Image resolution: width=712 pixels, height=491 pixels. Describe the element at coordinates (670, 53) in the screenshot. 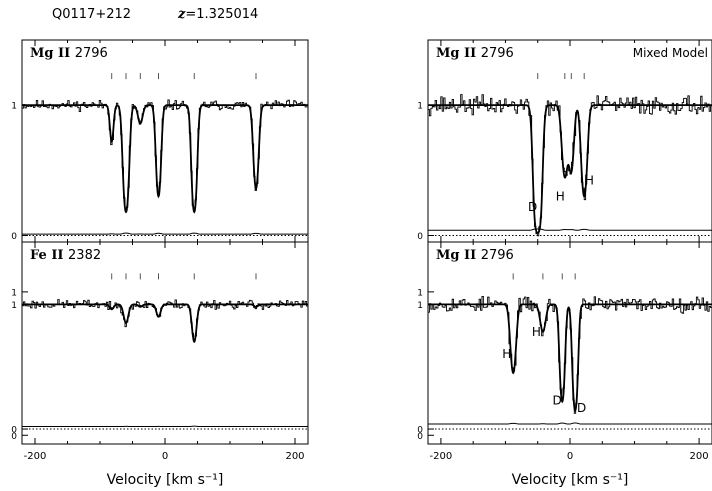

I see `model-annotation: Mixed Model` at that location.